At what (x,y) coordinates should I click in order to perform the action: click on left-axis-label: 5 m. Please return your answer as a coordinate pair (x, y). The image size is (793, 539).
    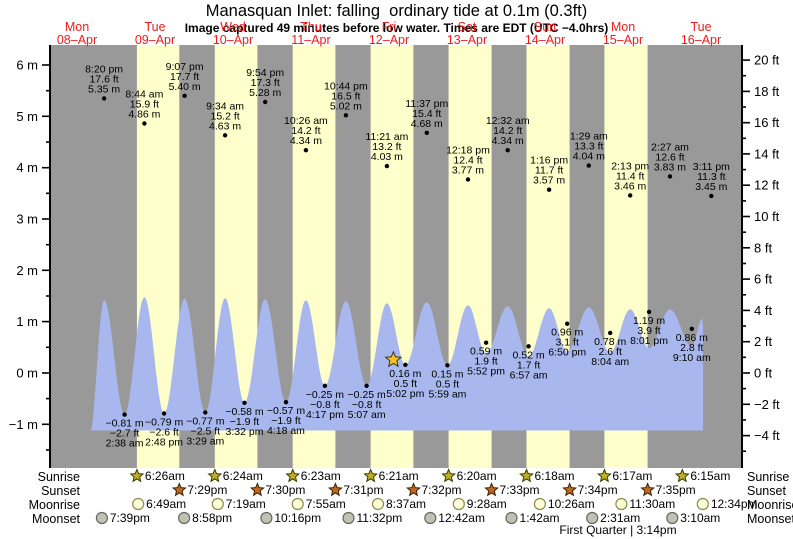
    Looking at the image, I should click on (27, 116).